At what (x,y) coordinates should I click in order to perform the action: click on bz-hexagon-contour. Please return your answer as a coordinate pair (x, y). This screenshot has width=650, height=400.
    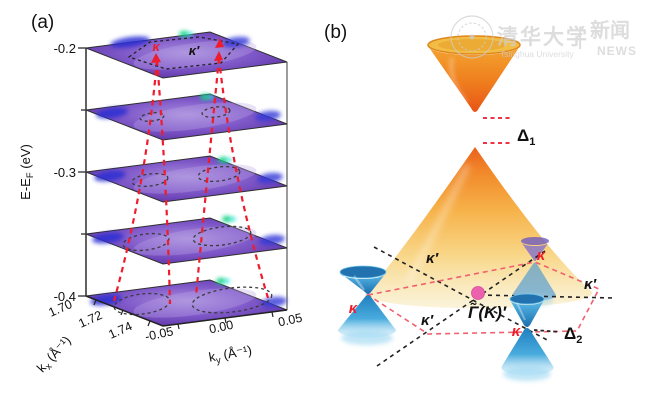
    Looking at the image, I should click on (183, 53).